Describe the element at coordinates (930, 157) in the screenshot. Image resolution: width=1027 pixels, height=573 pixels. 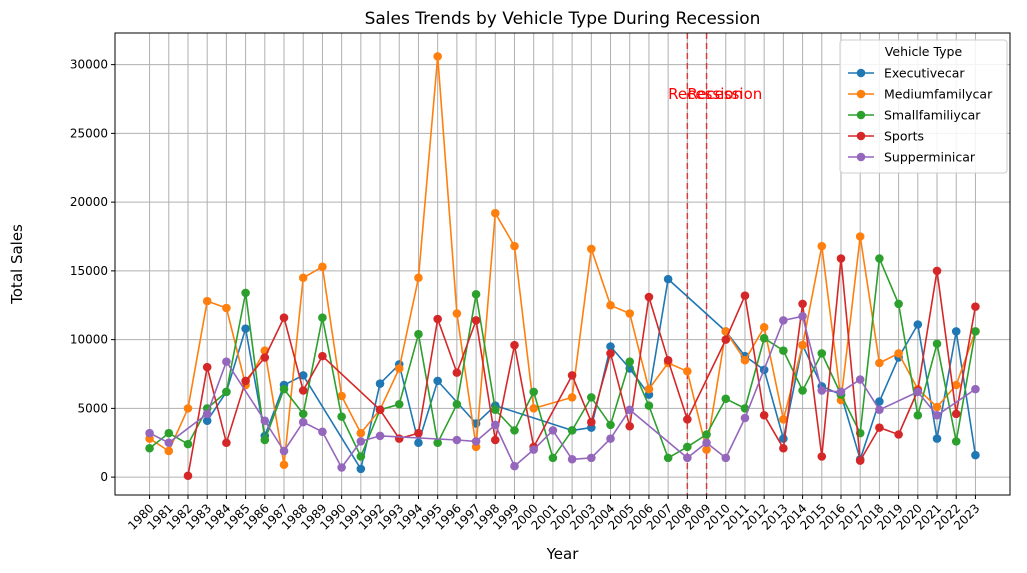
I see `legend-label: Supperminicar` at that location.